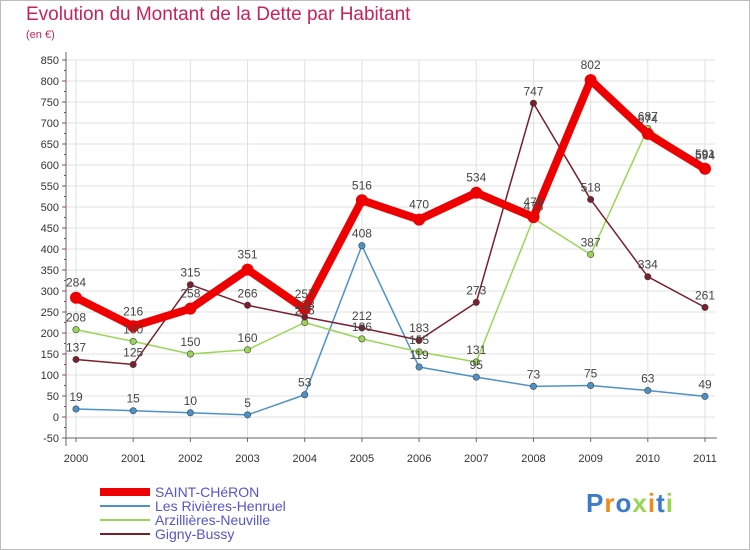 Image resolution: width=750 pixels, height=550 pixels. What do you see at coordinates (50, 187) in the screenshot?
I see `y-tick-label: 550` at bounding box center [50, 187].